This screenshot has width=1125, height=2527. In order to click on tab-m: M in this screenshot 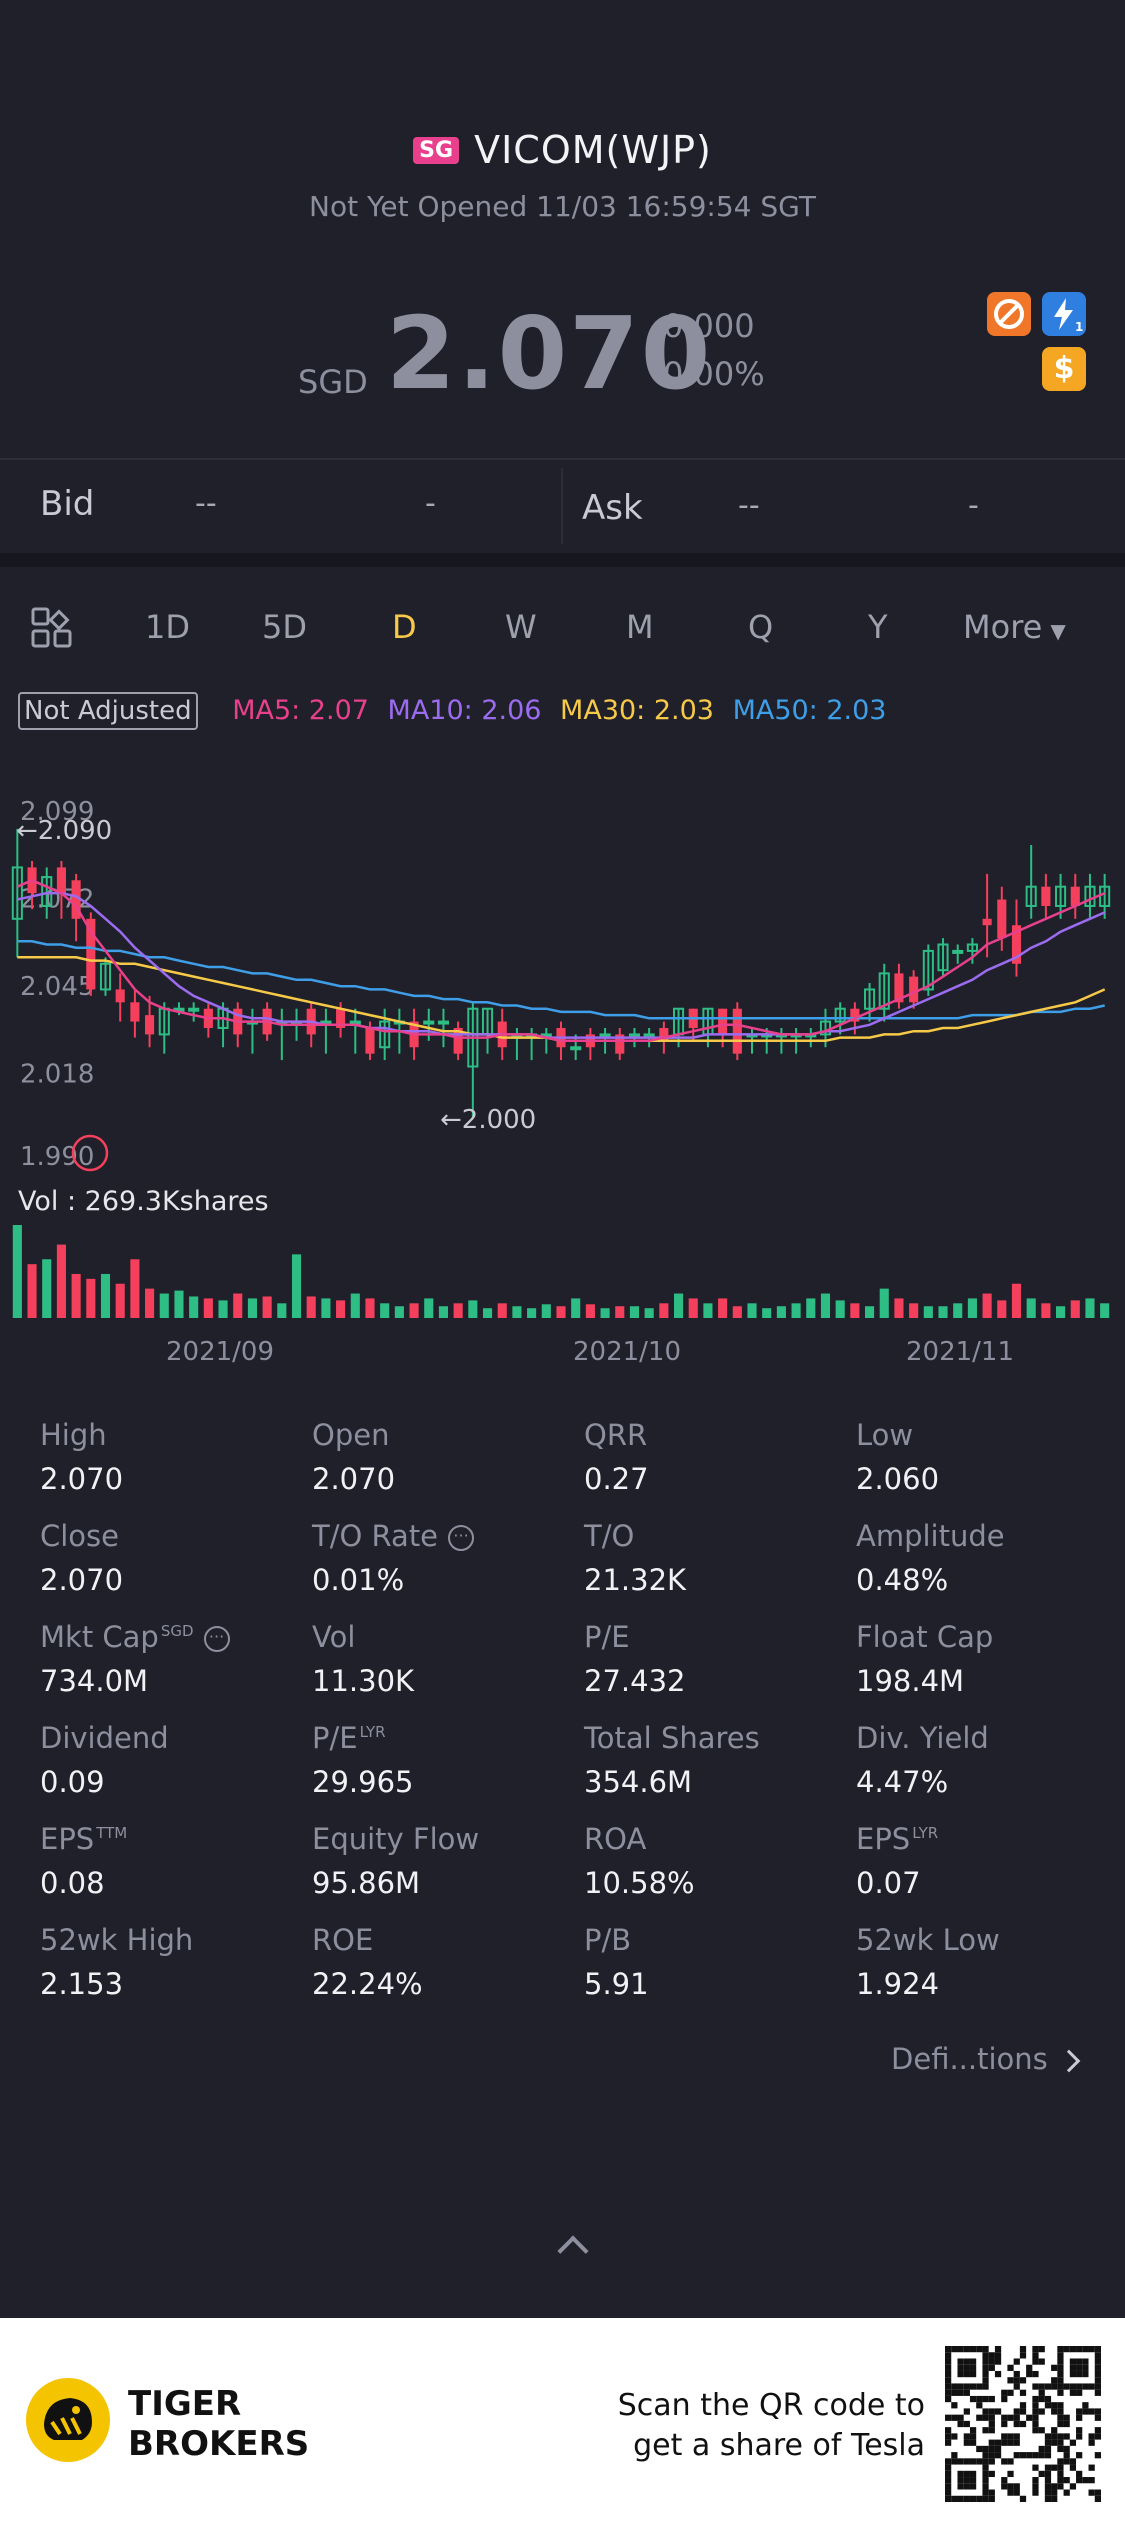, I will do `click(640, 627)`.